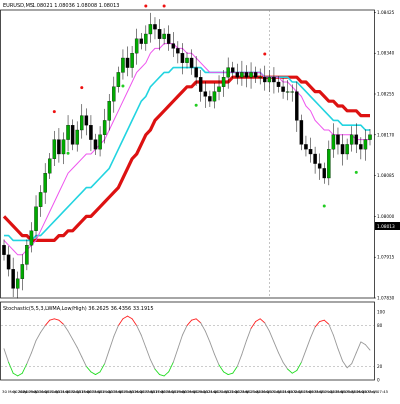  Describe the element at coordinates (290, 391) in the screenshot. I see `time-tick-label: 31 May 02:25` at that location.